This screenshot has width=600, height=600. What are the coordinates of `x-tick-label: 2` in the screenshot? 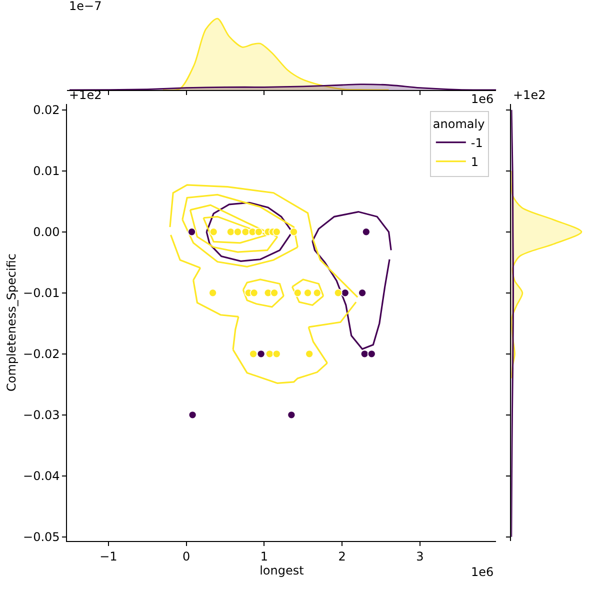 It's located at (342, 557).